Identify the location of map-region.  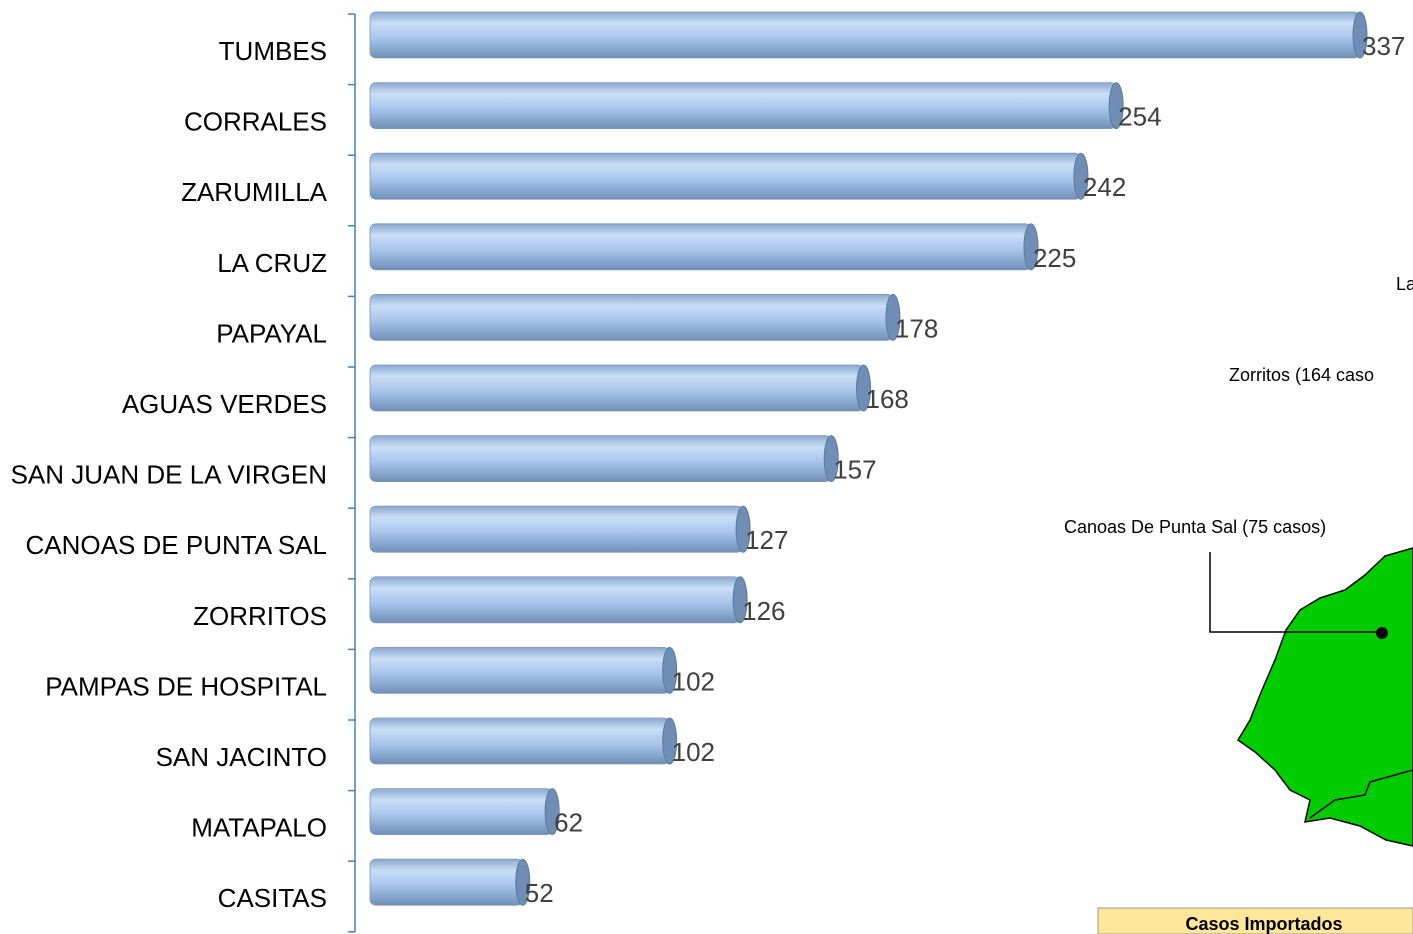
(1324, 697).